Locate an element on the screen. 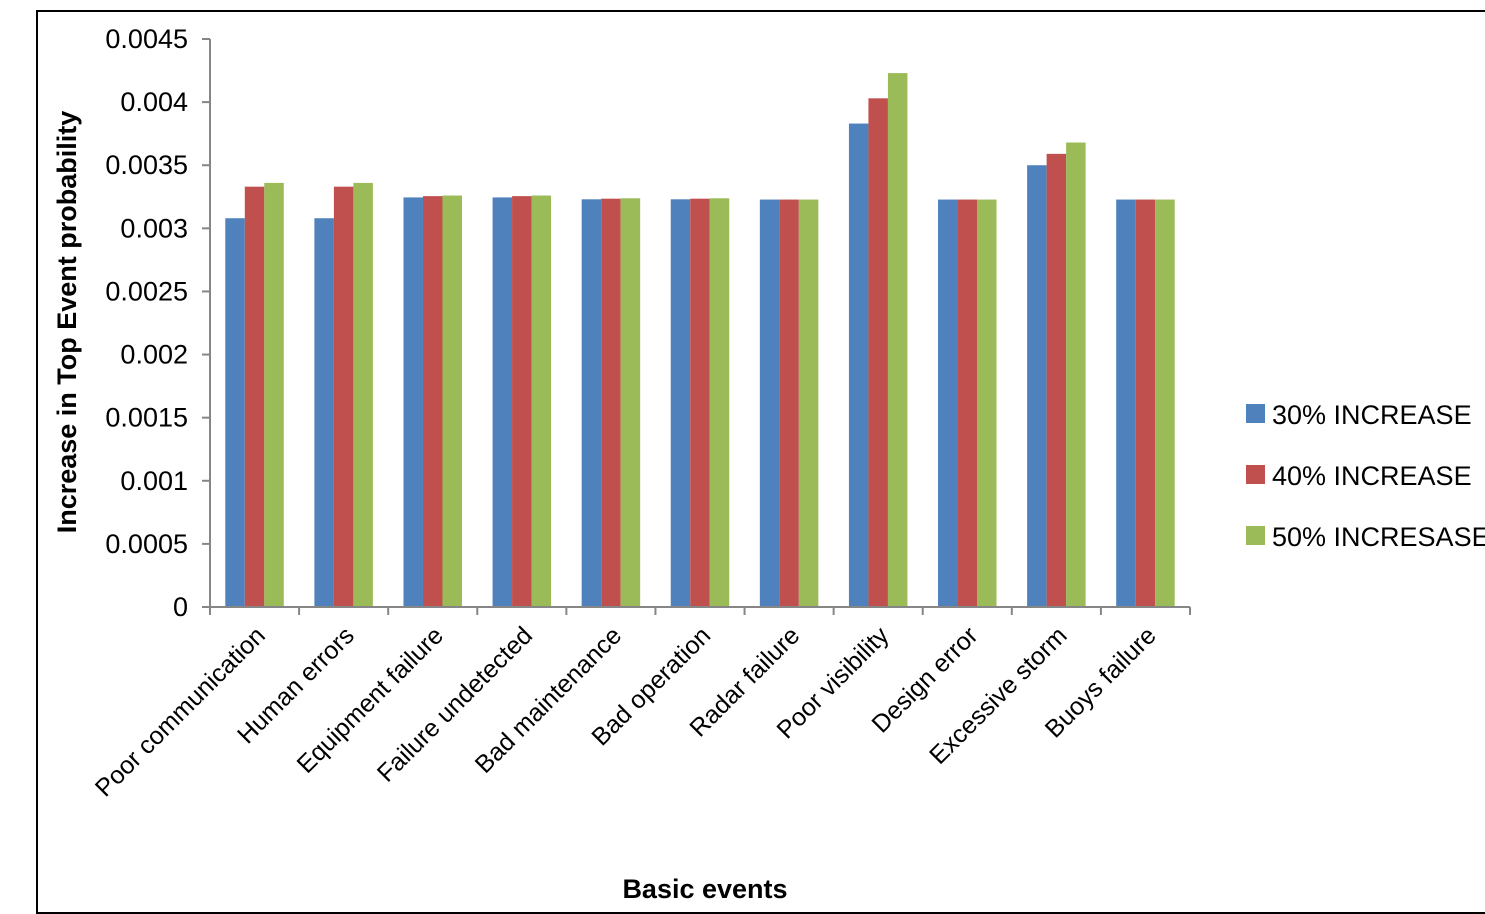 This screenshot has width=1485, height=914. x-axis-title: Basic events is located at coordinates (704, 889).